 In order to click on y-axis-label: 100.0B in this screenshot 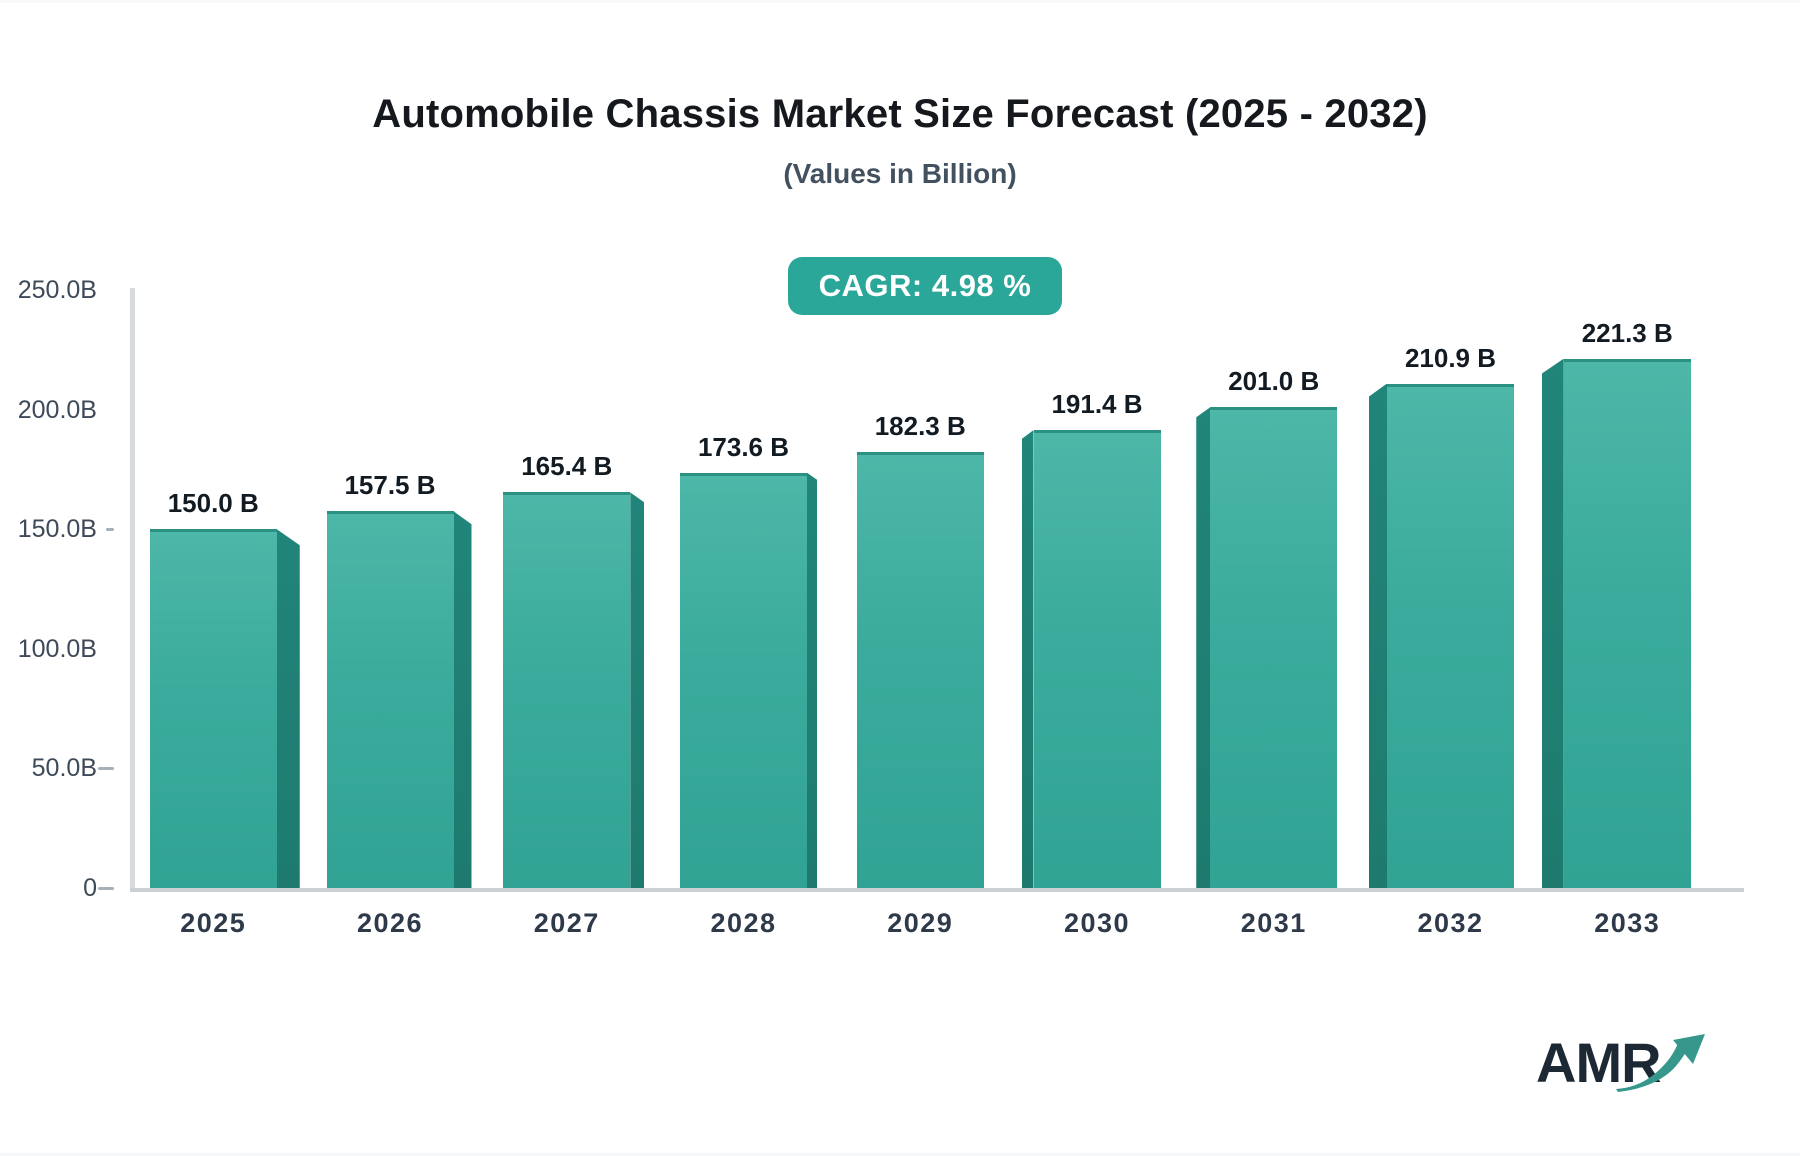, I will do `click(57, 648)`.